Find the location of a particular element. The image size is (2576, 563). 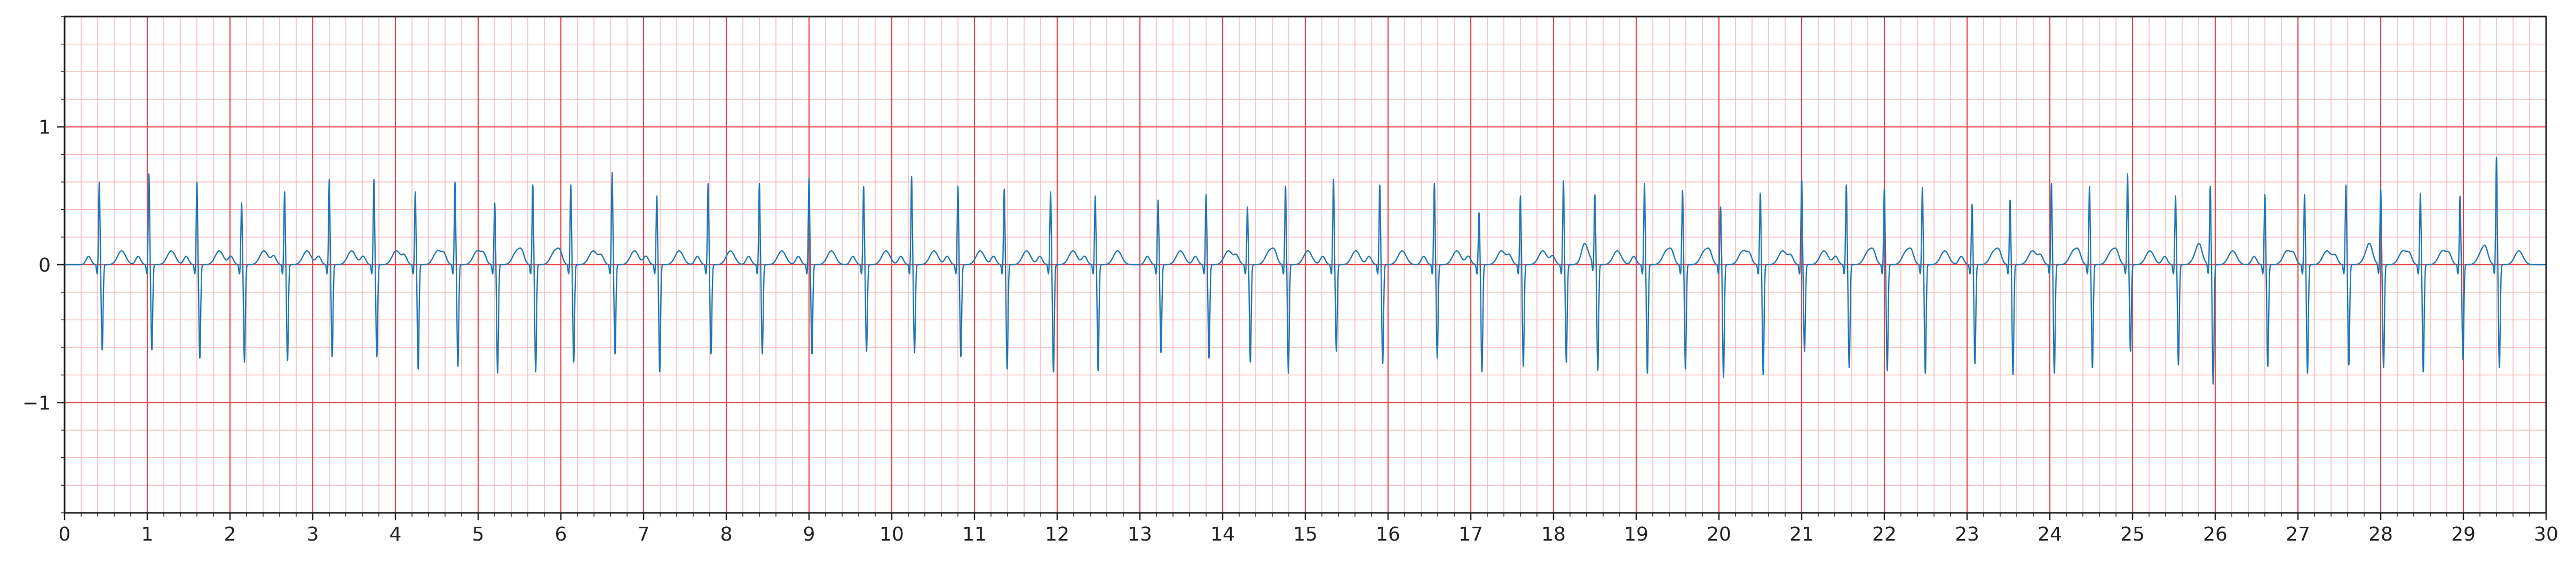

x-tick-label: 1 is located at coordinates (147, 534).